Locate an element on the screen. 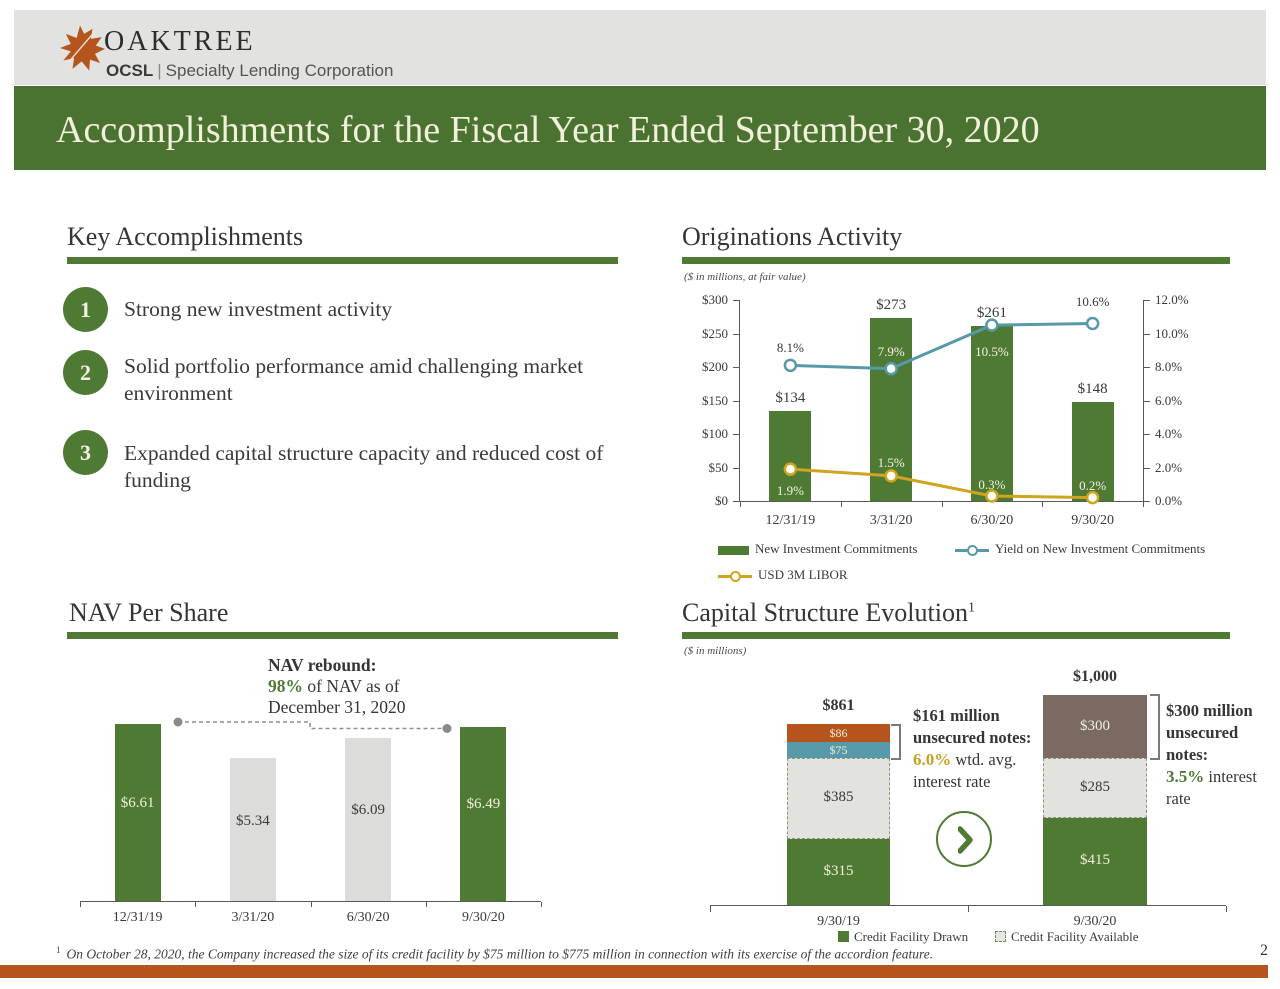  legend-new-investment-commitments: New Investment Commitments is located at coordinates (817, 549).